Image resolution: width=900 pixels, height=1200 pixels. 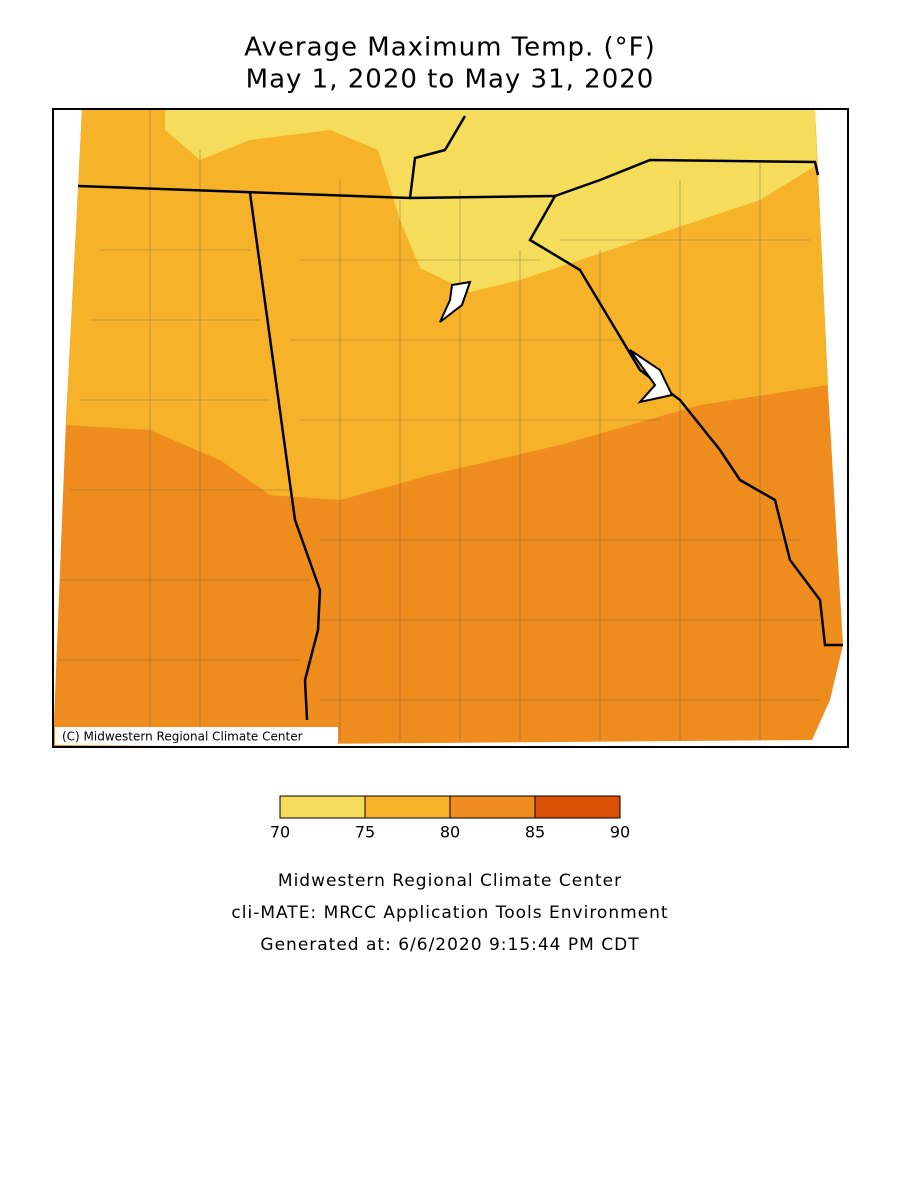 What do you see at coordinates (182, 737) in the screenshot?
I see `copyright: (C) Midwestern Regional Climate Center` at bounding box center [182, 737].